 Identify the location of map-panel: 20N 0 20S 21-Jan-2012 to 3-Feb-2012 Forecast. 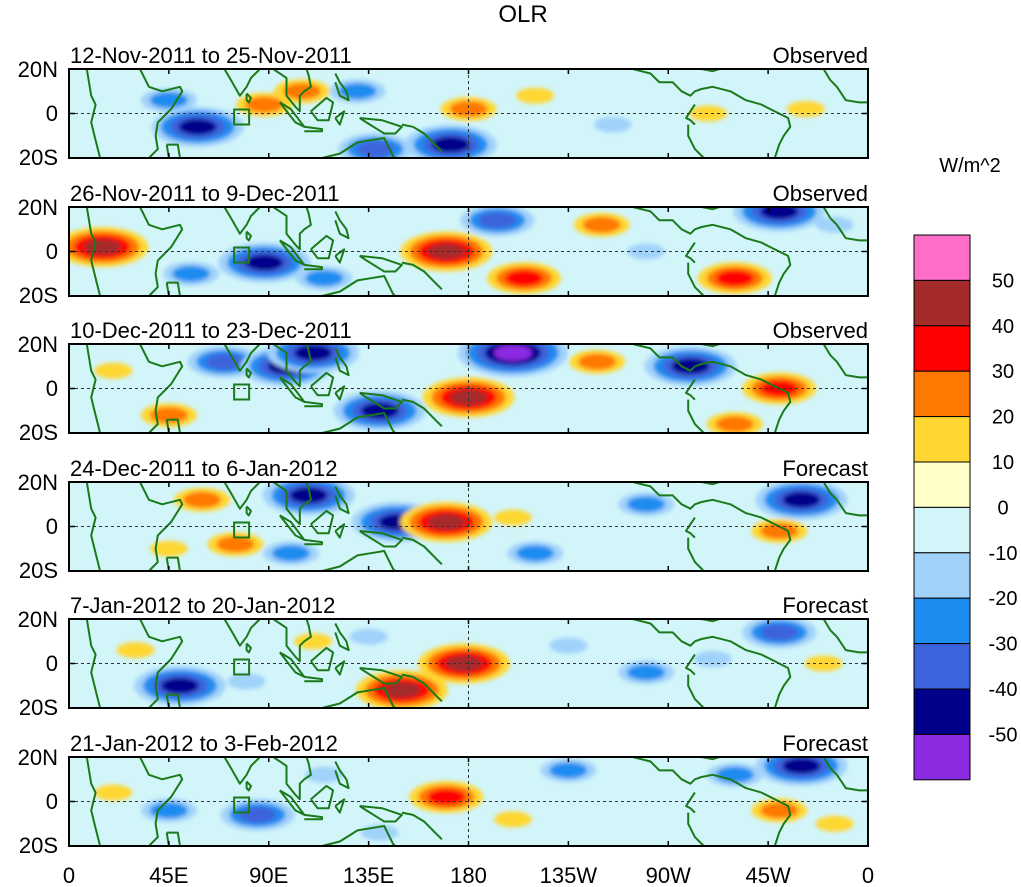
(443, 794).